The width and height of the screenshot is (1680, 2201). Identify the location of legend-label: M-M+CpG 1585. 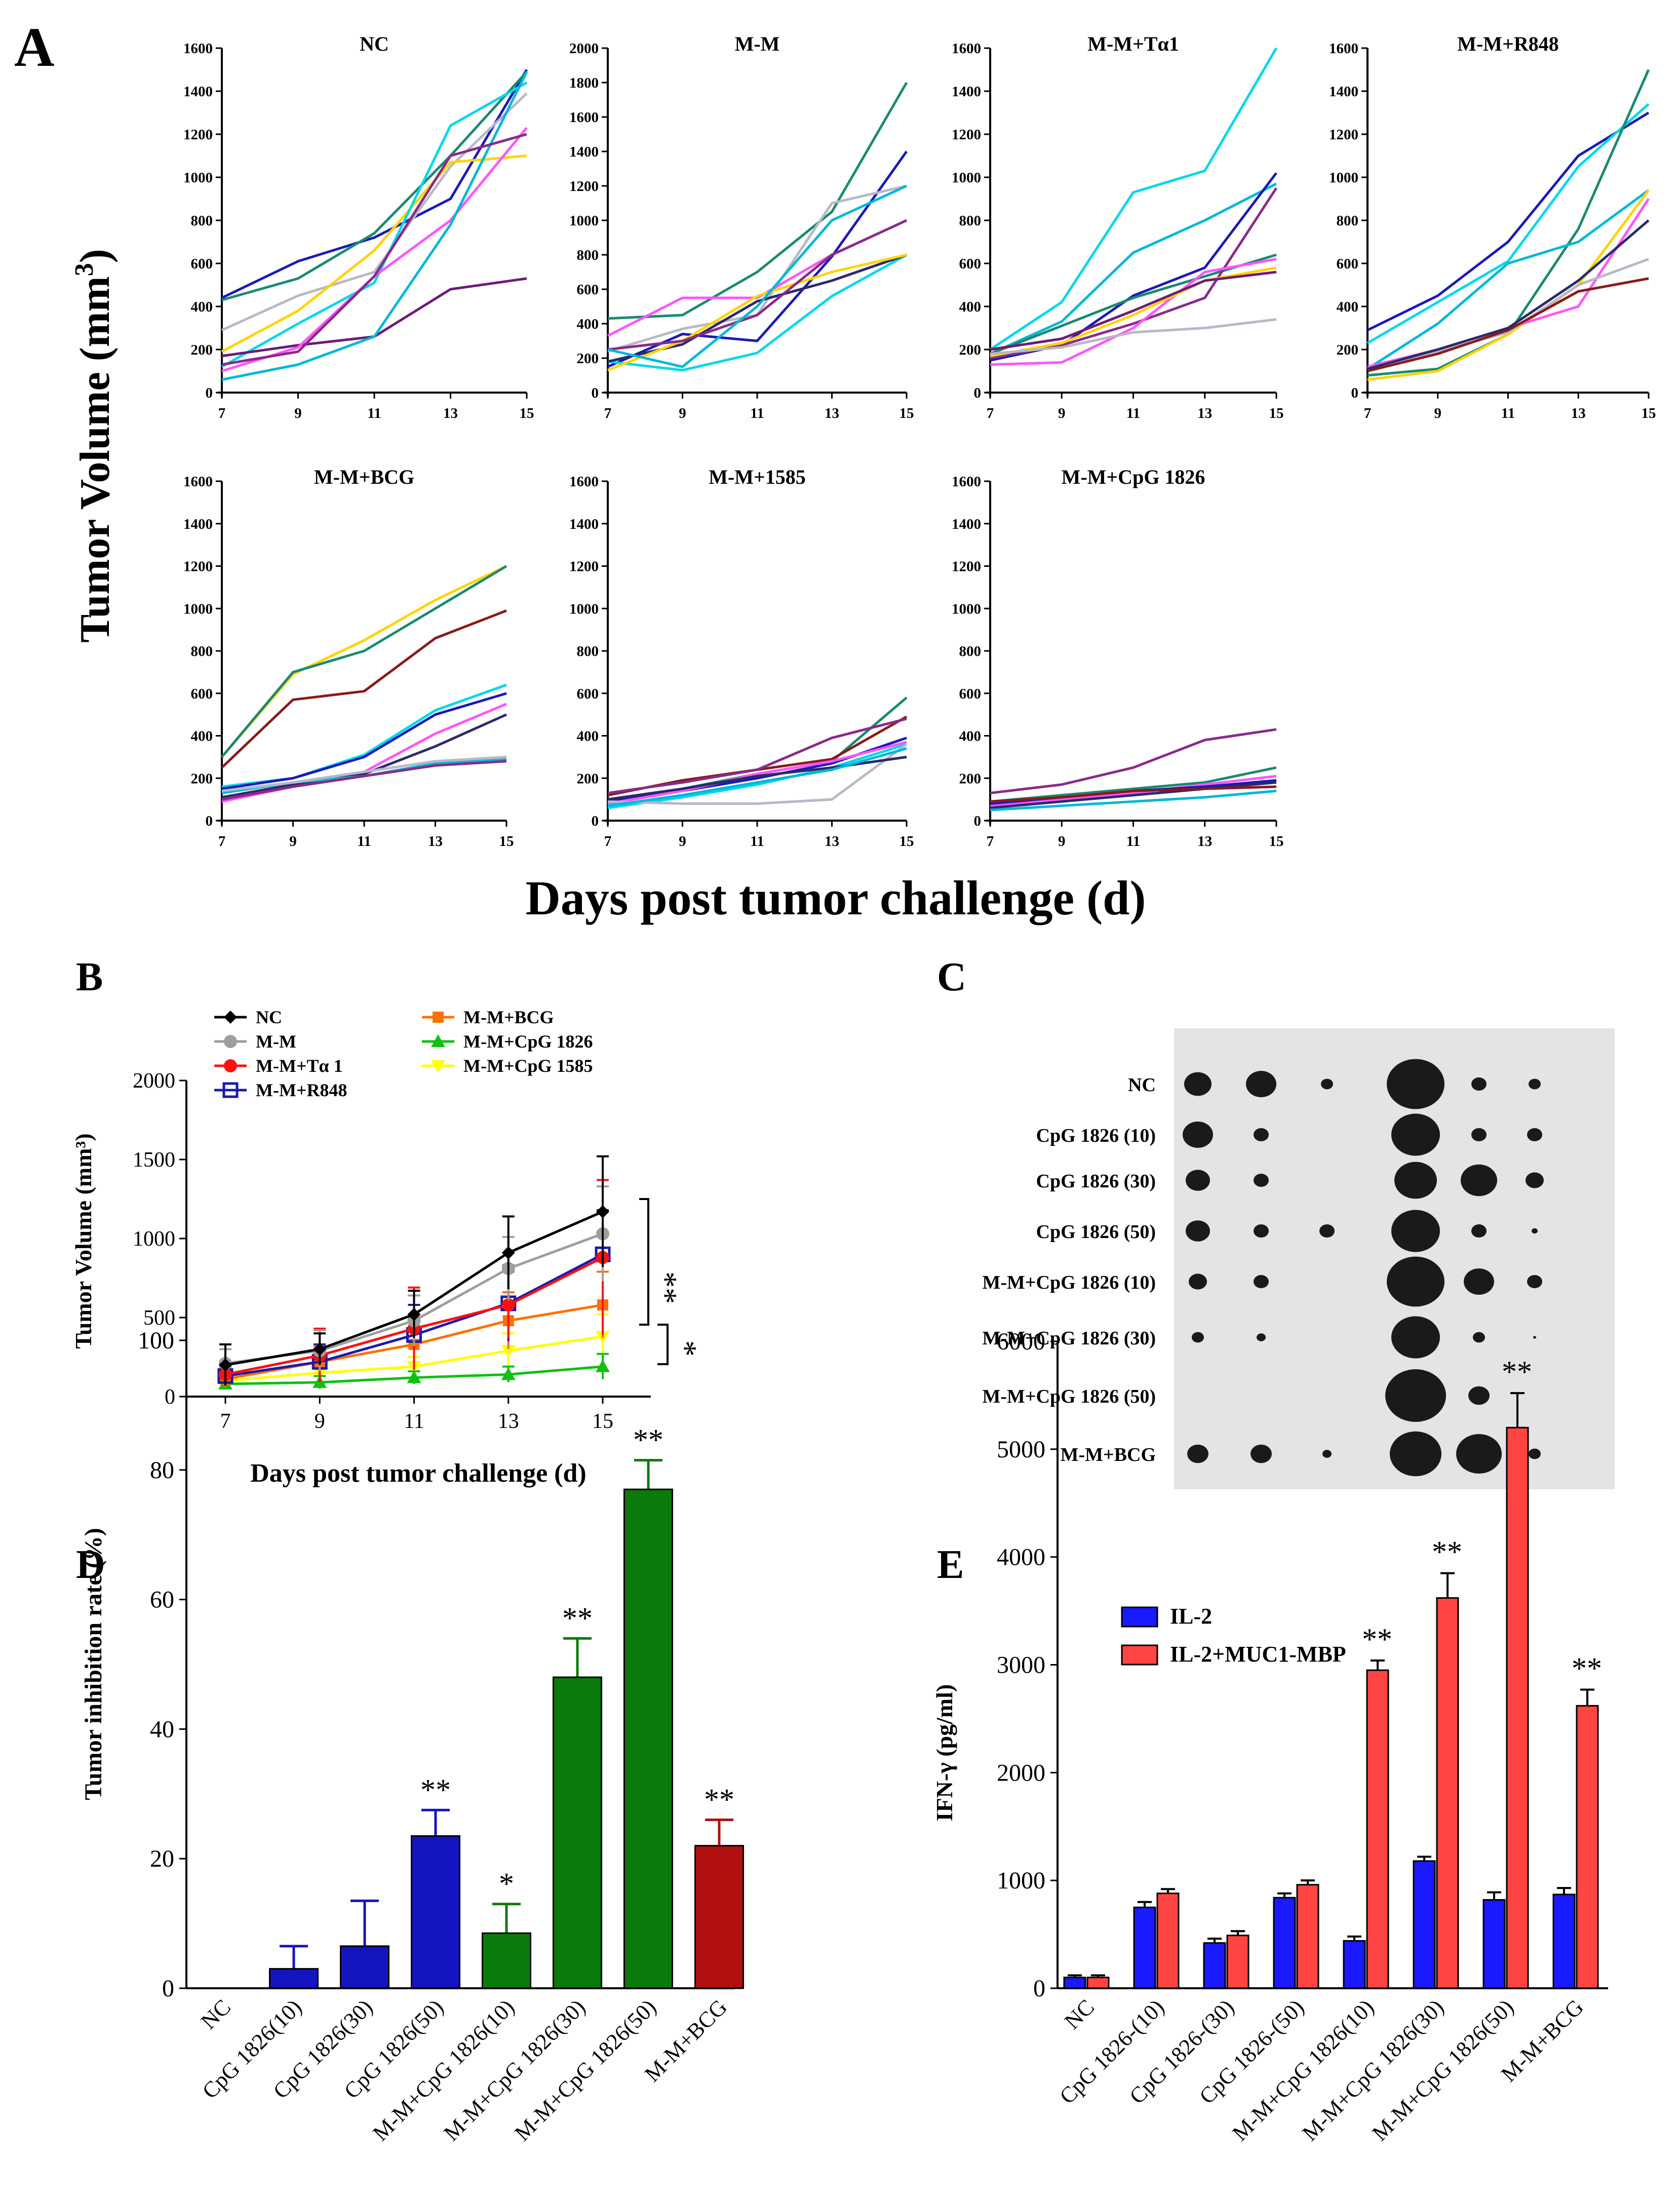
(528, 1066).